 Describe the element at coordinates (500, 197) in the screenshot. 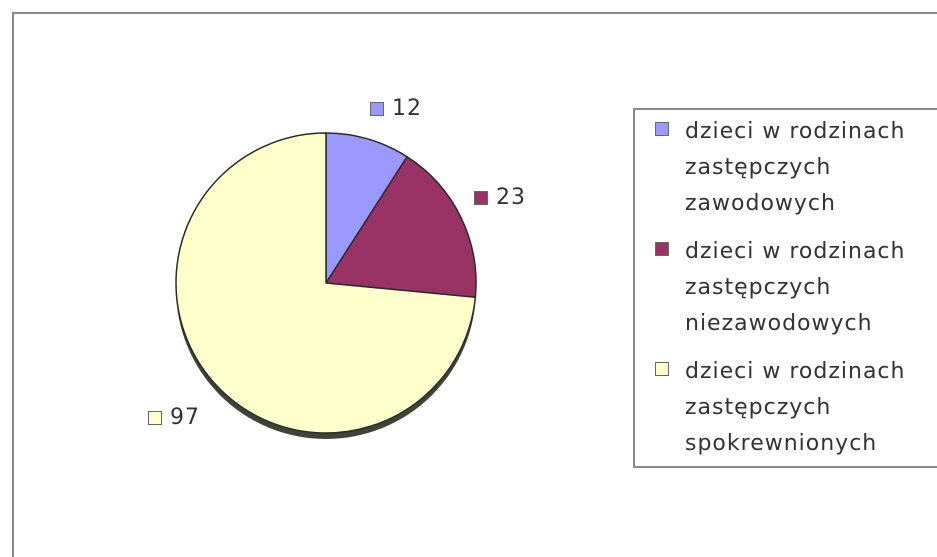

I see `data-label-niezawodowych: 23` at that location.